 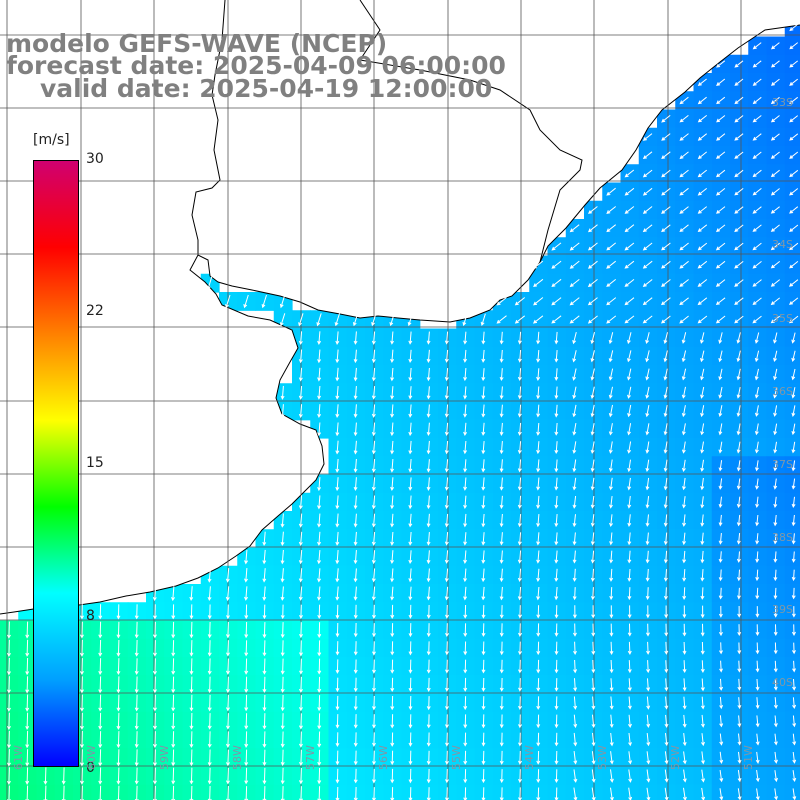 I want to click on lat-label-40s: 40S, so click(x=782, y=682).